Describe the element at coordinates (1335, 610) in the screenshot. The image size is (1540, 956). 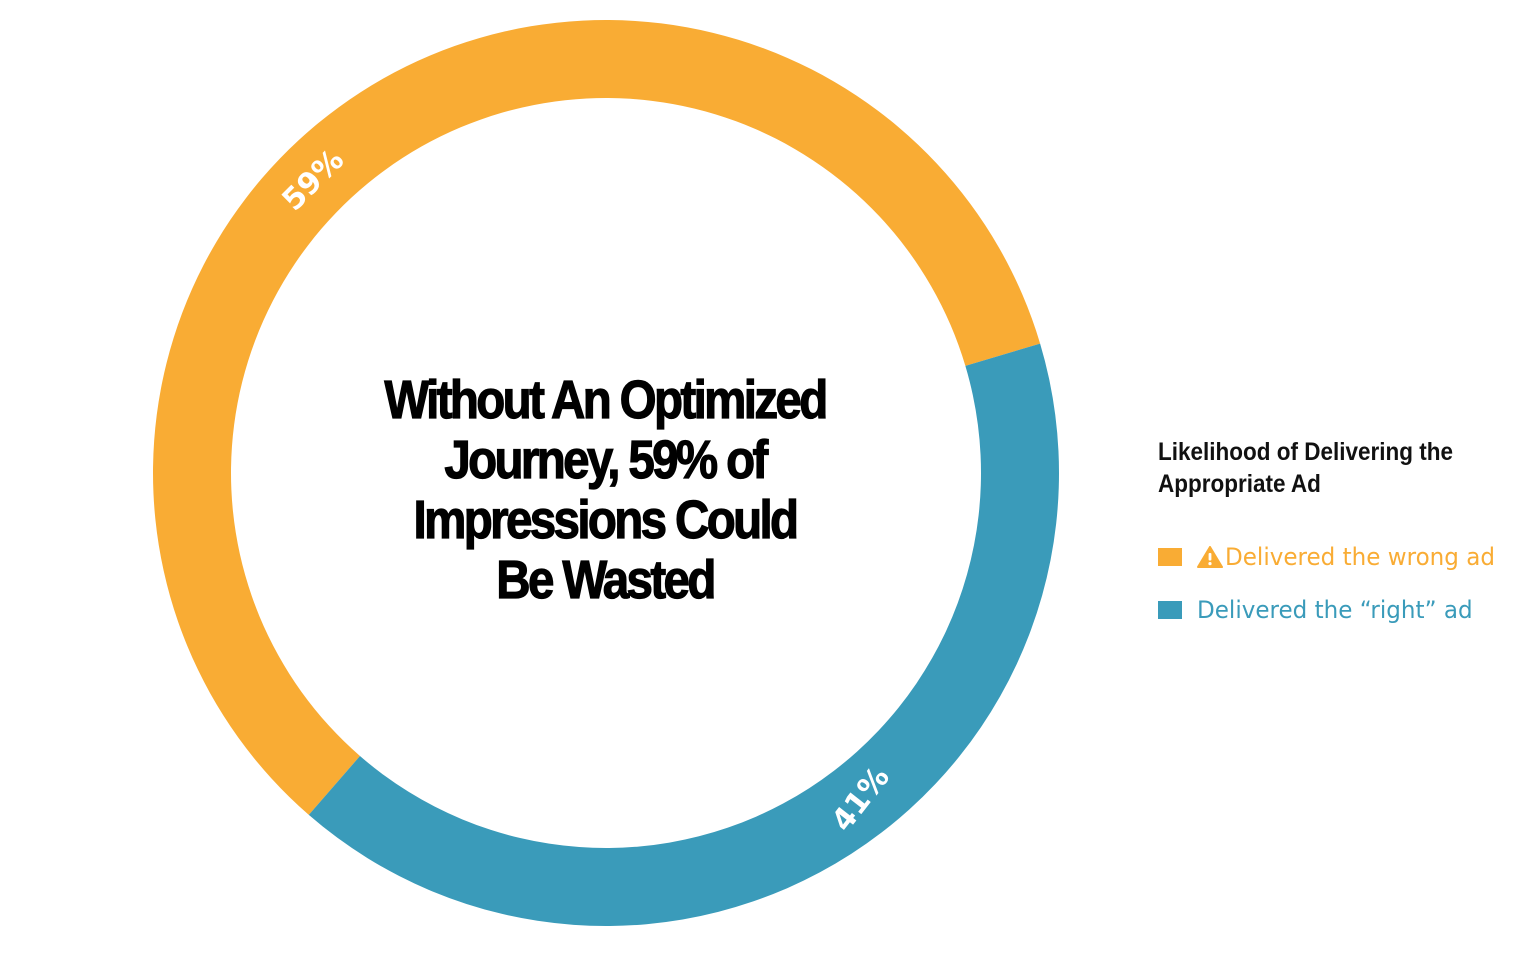
I see `legend-label-right-ad: Delivered the “right” ad` at that location.